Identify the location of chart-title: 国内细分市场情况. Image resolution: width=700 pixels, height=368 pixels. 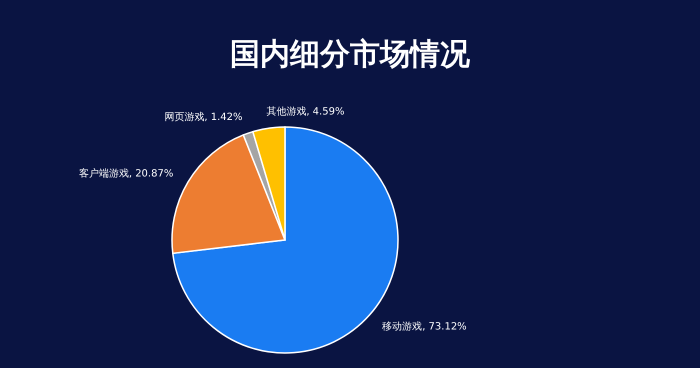
(350, 54).